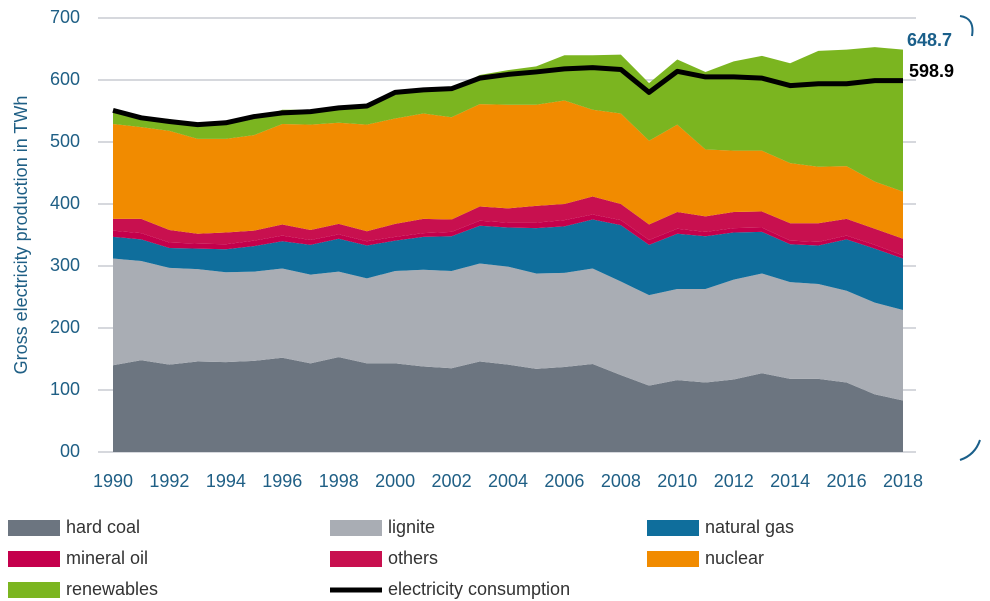 This screenshot has width=990, height=601. Describe the element at coordinates (65, 17) in the screenshot. I see `y-tick-label: 700` at that location.